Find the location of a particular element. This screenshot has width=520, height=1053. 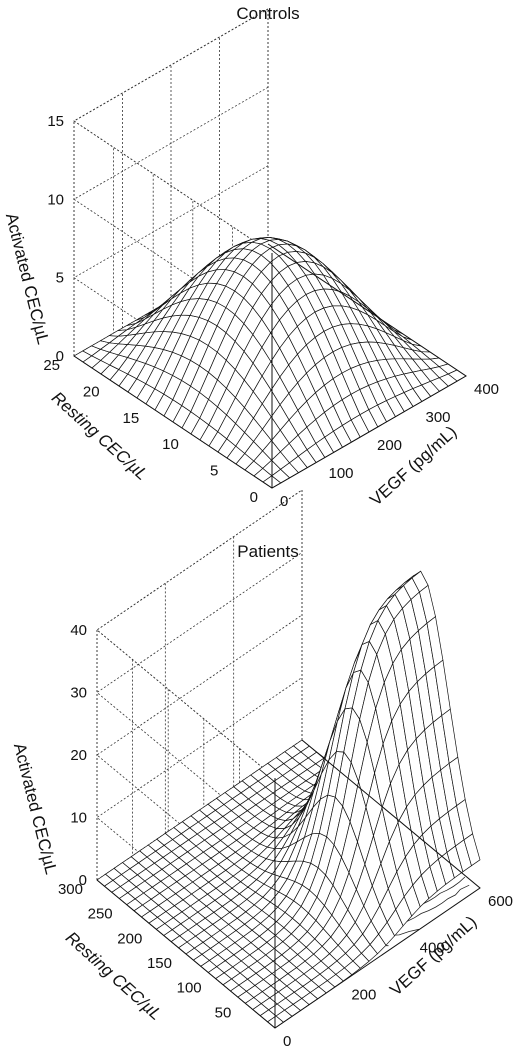

surface-cell is located at coordinates (472, 850).